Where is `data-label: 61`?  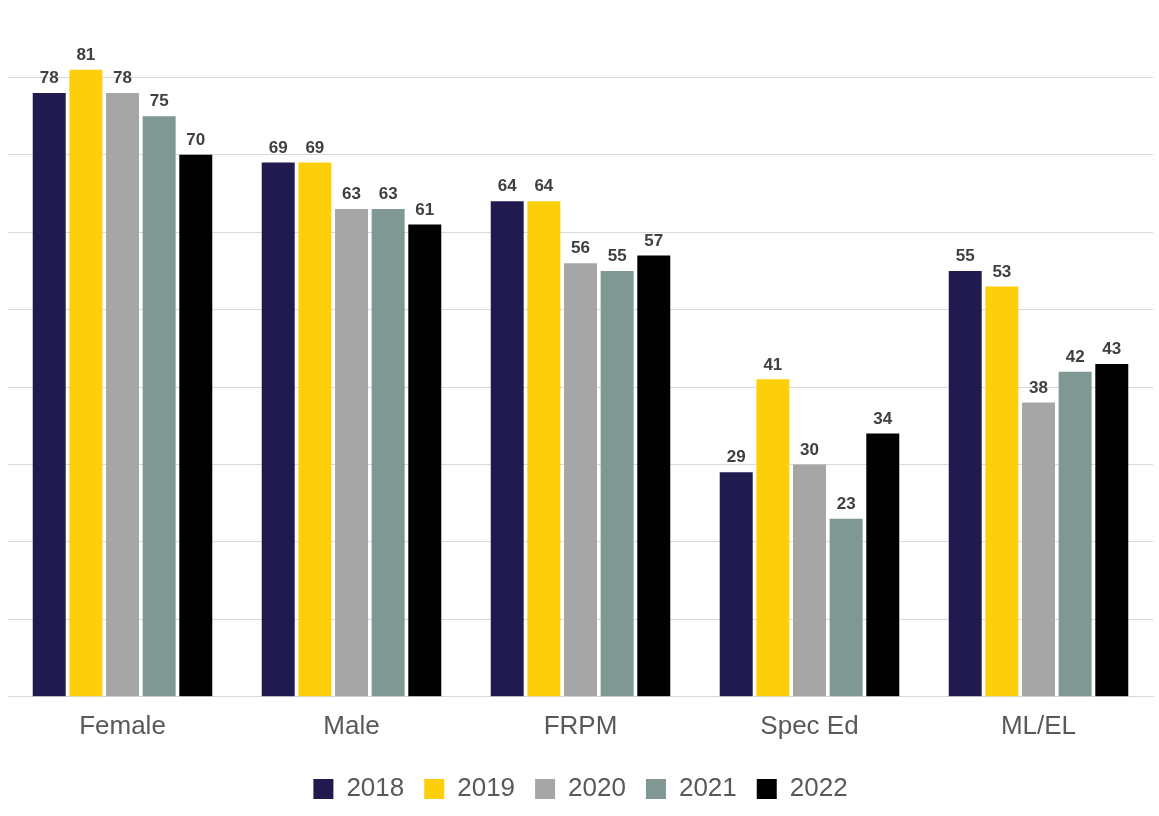 data-label: 61 is located at coordinates (425, 209).